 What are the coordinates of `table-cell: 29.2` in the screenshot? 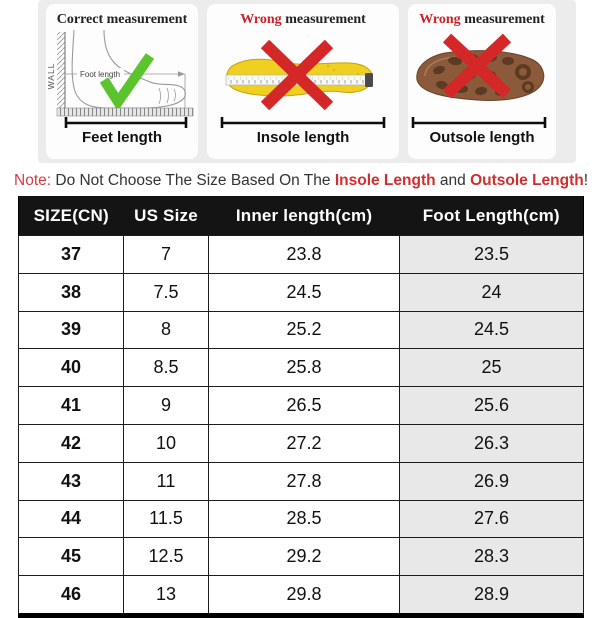 It's located at (304, 557).